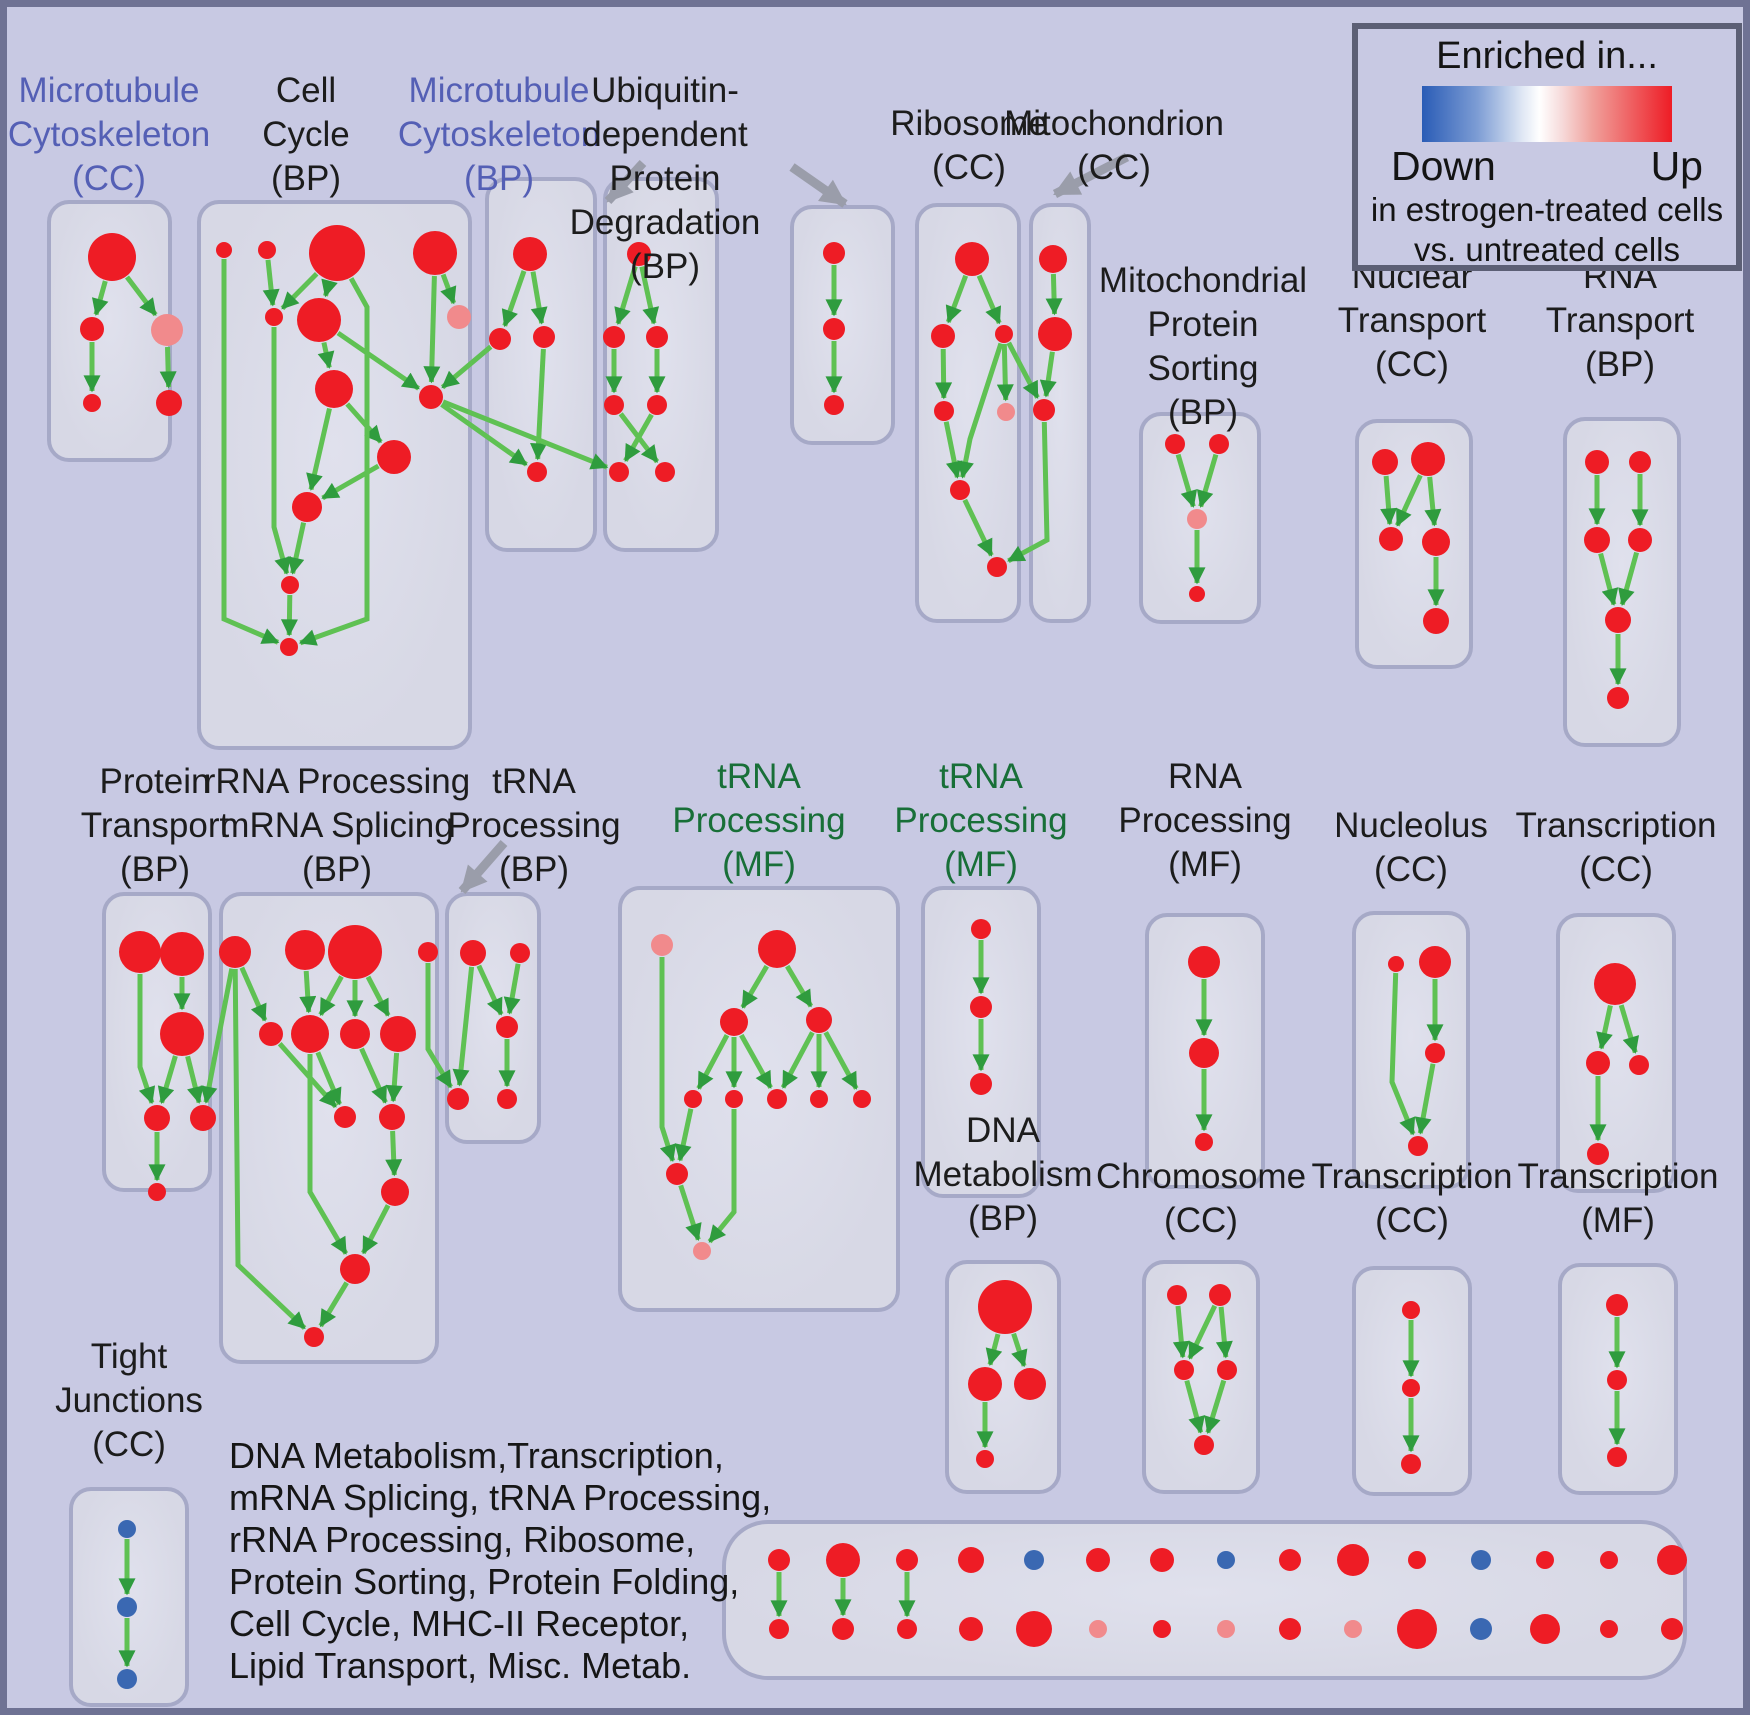 The width and height of the screenshot is (1750, 1715). Describe the element at coordinates (1396, 964) in the screenshot. I see `node-nucleolus-TL` at that location.